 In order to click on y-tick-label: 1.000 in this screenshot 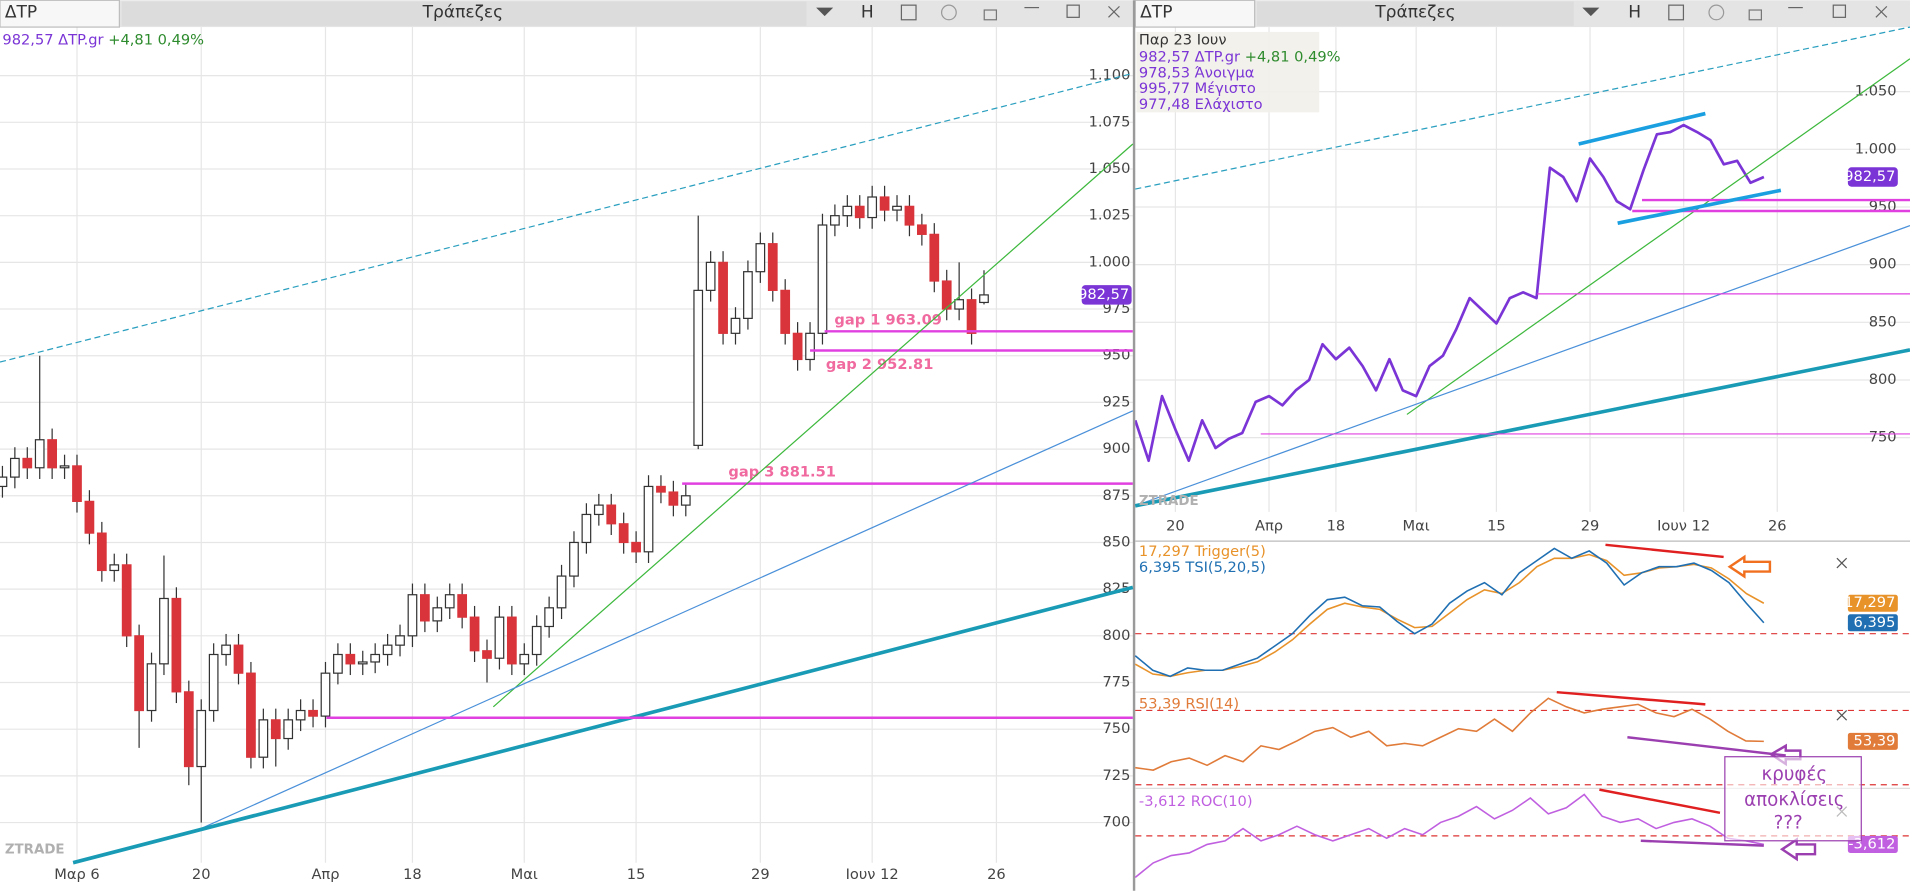, I will do `click(1876, 148)`.